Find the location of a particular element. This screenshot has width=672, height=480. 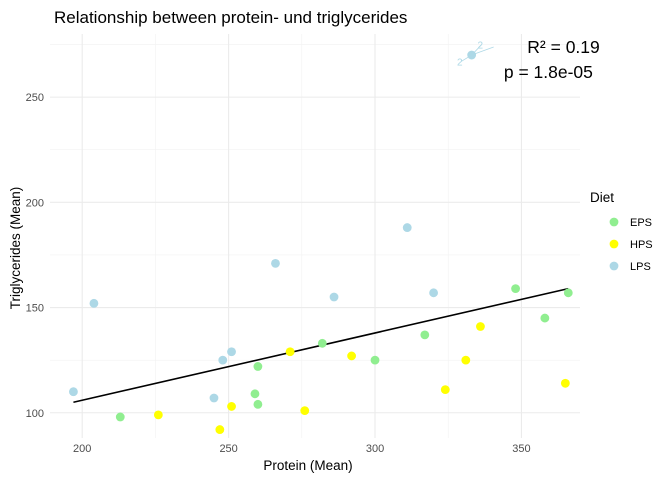

stat-annotations: R² = 0.19 p = 1.8e-05 is located at coordinates (552, 59).